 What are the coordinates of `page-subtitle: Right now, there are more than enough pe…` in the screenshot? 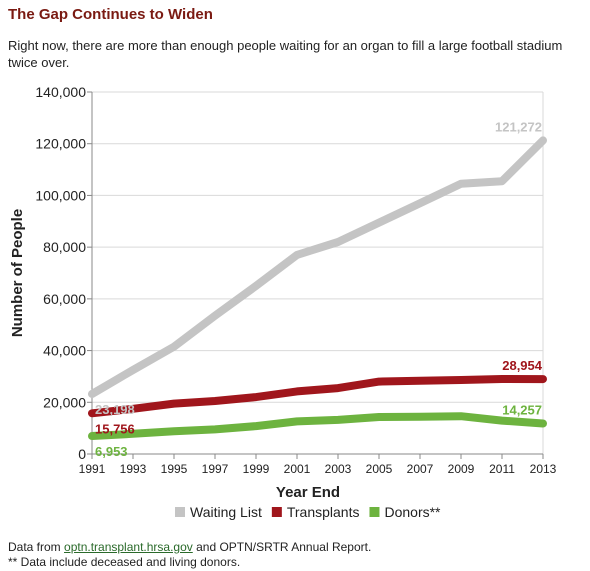 It's located at (285, 54).